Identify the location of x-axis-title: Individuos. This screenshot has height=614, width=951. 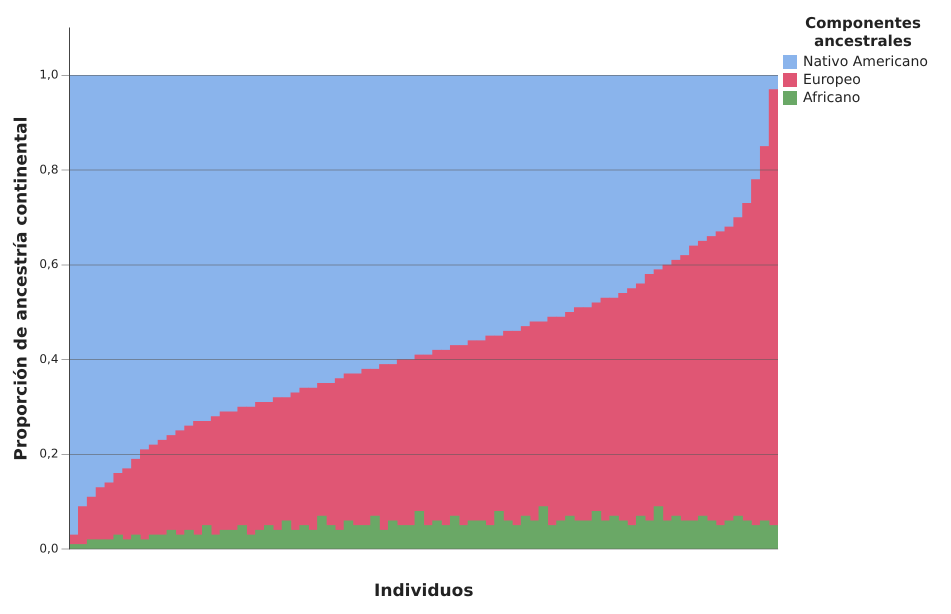
(424, 591).